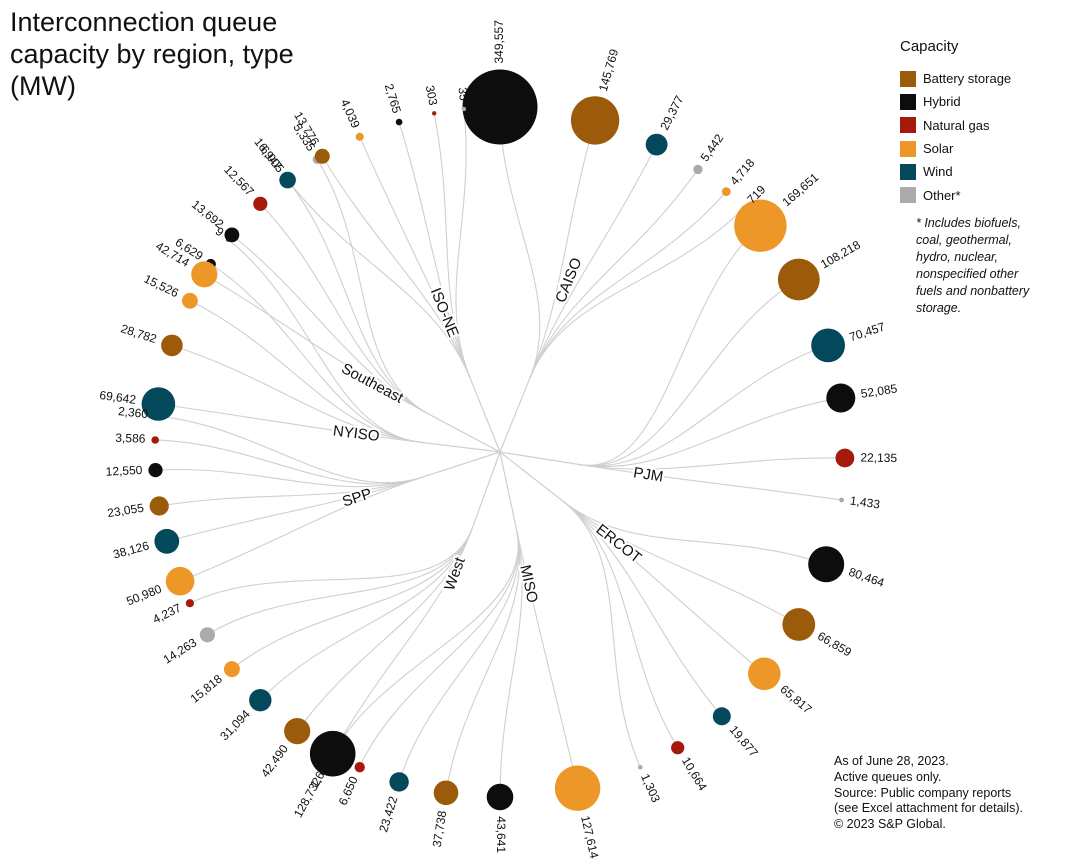 Image resolution: width=1080 pixels, height=864 pixels. What do you see at coordinates (678, 748) in the screenshot?
I see `bubble-ercot-natural-gas` at bounding box center [678, 748].